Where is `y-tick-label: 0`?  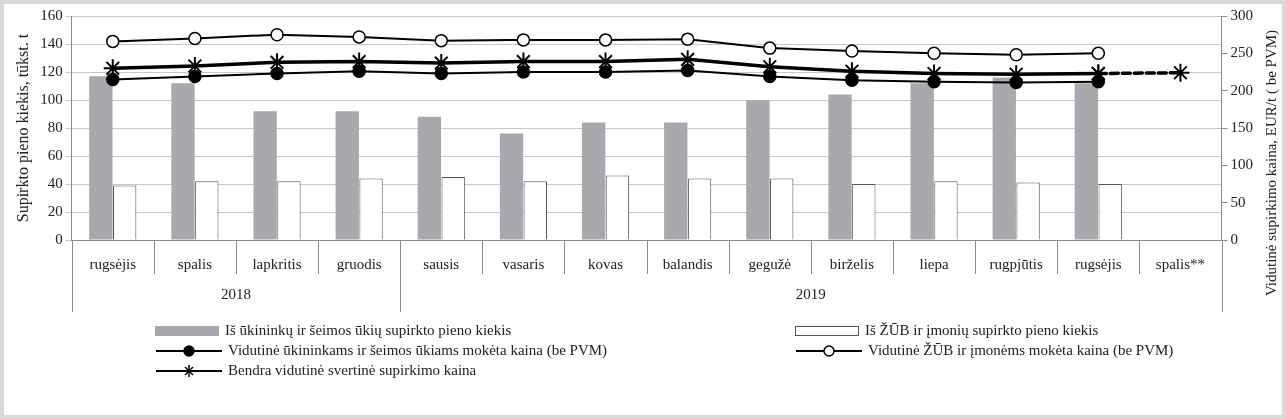
y-tick-label: 0 is located at coordinates (59, 238).